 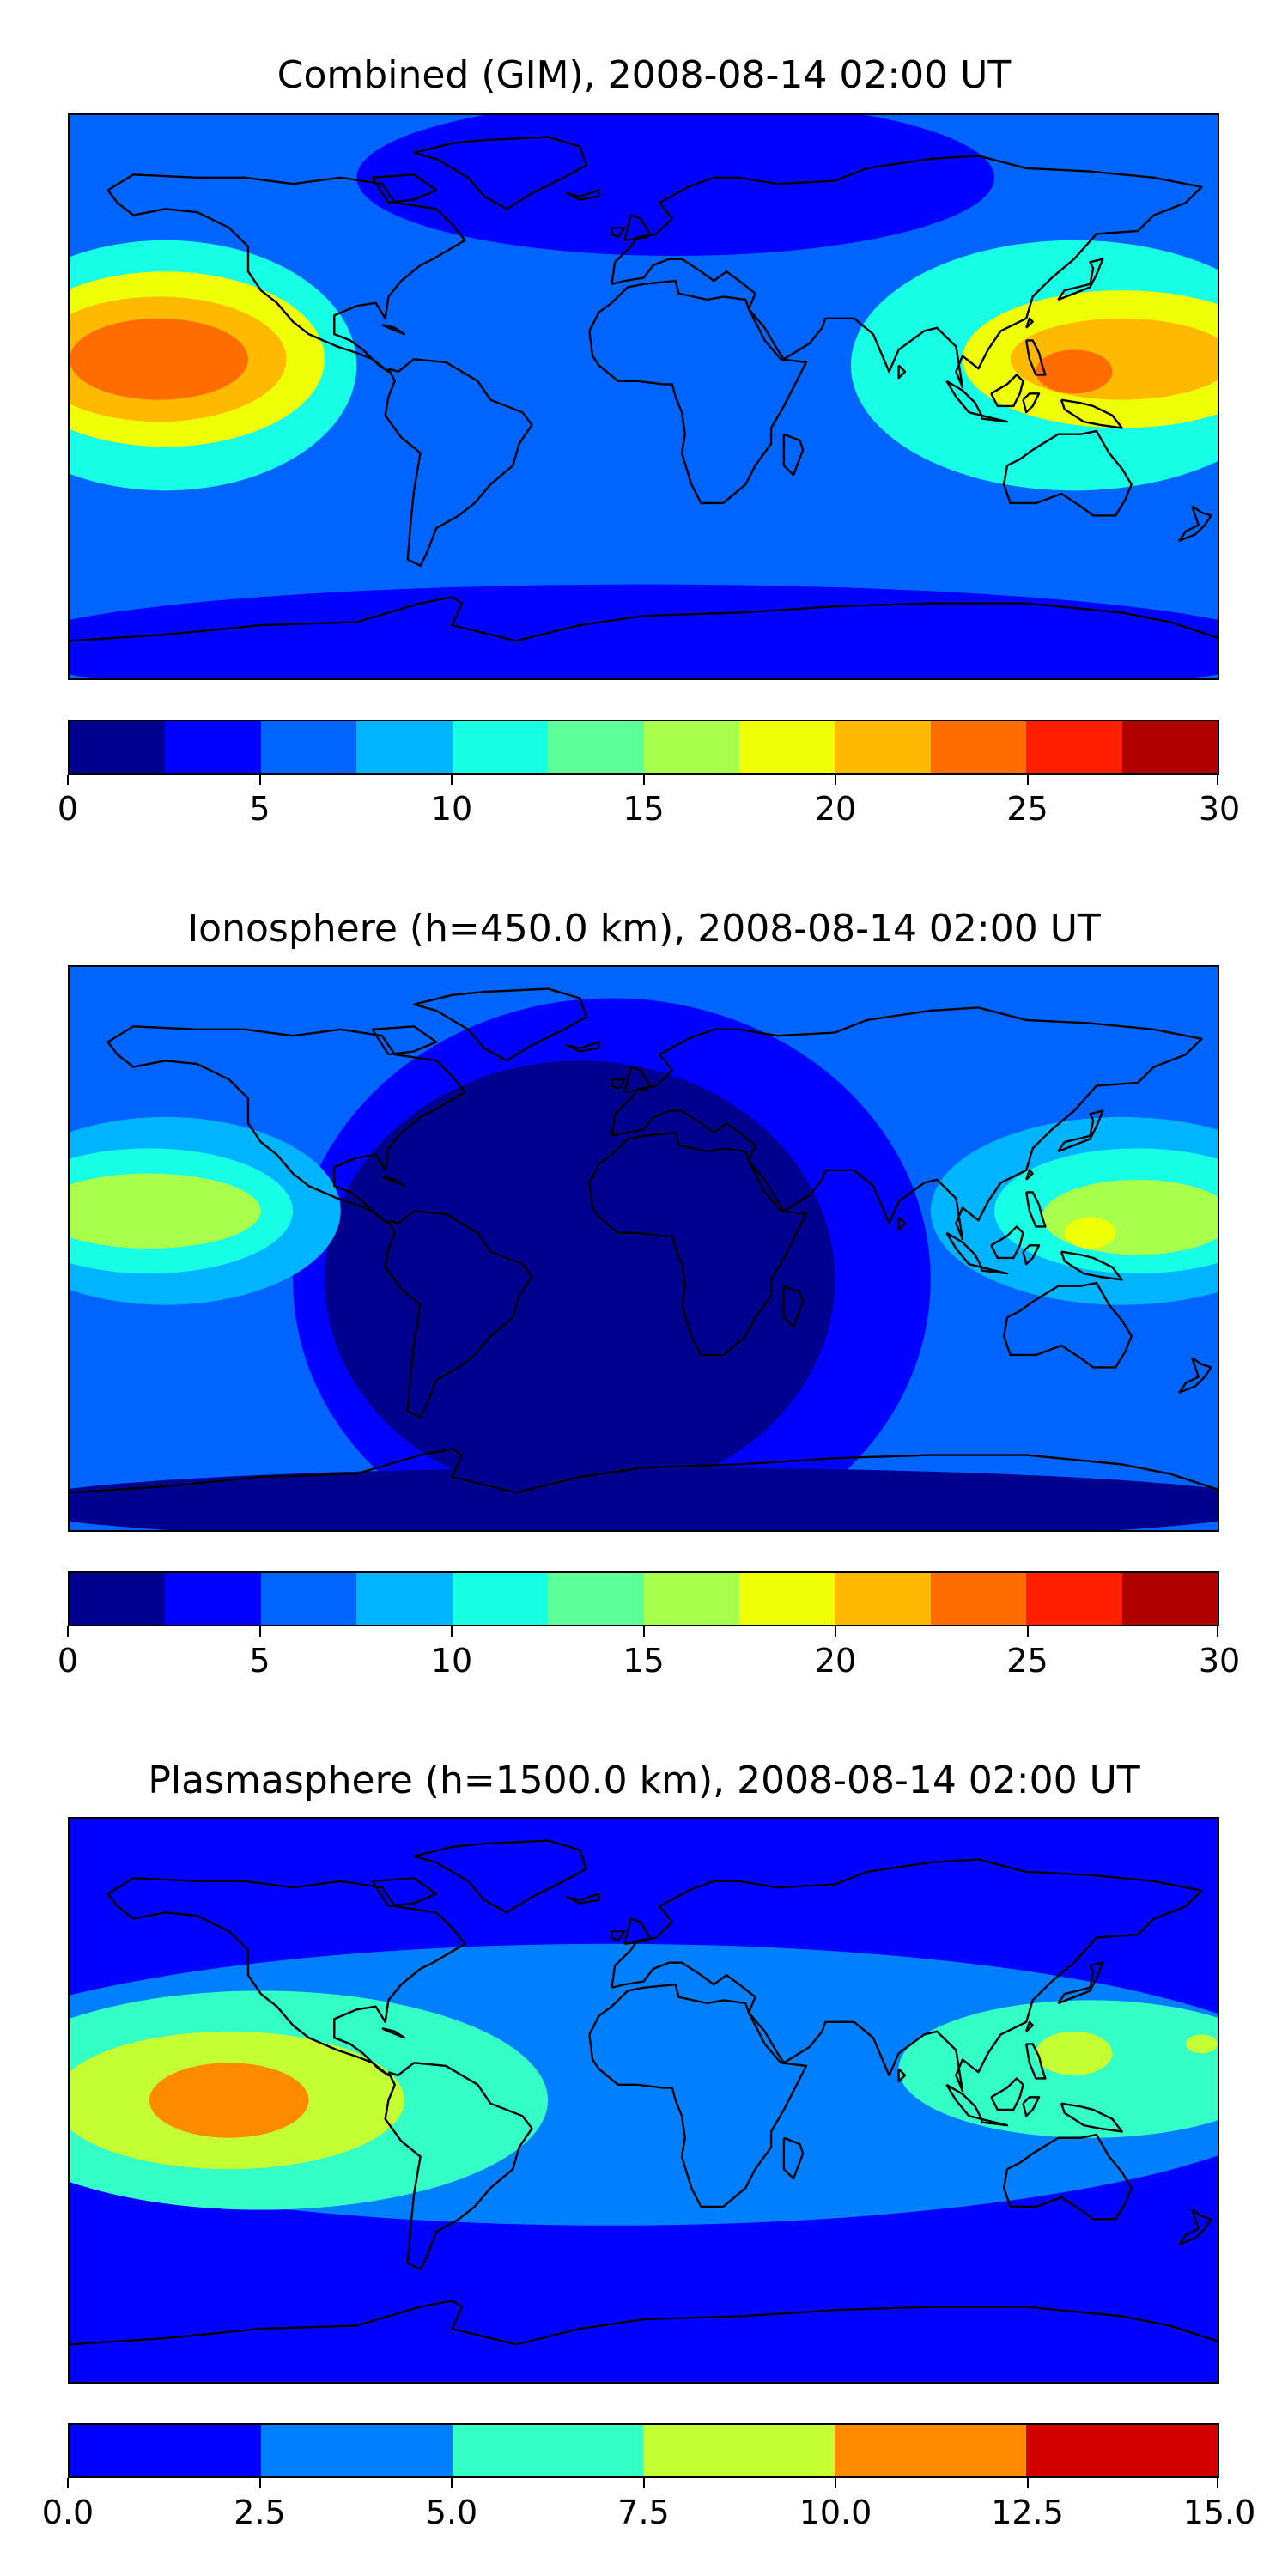 What do you see at coordinates (1219, 2513) in the screenshot?
I see `colorbar-tick-label: 15.0` at bounding box center [1219, 2513].